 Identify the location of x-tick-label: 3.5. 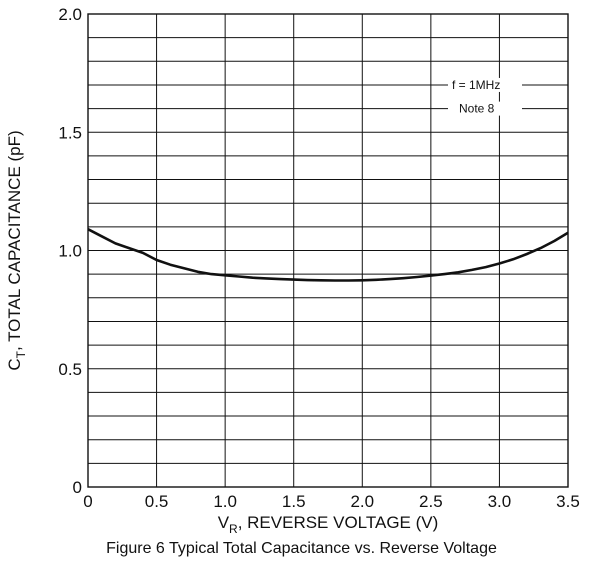
(568, 501).